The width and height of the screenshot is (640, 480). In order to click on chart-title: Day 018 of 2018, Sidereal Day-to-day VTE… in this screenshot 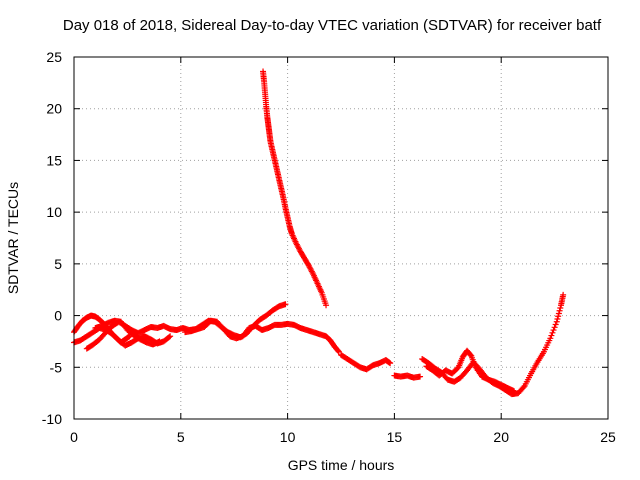, I will do `click(332, 25)`.